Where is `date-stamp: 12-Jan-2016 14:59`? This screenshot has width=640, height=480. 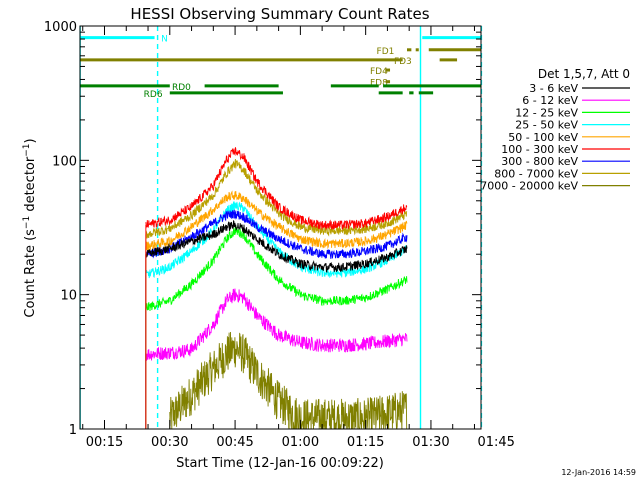 date-stamp: 12-Jan-2016 14:59 is located at coordinates (598, 472).